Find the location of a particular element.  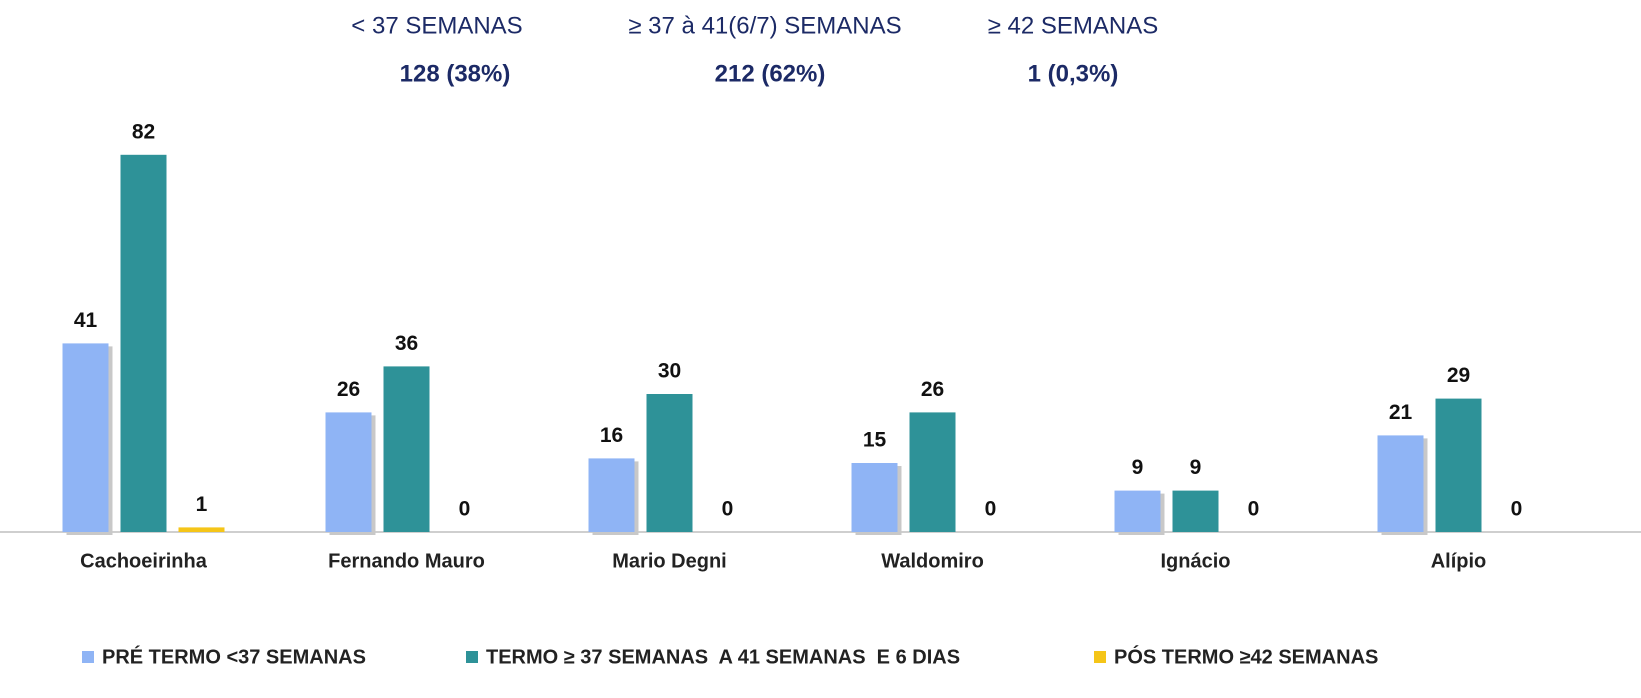

legend-label: PRÉ TERMO <37 SEMANAS is located at coordinates (234, 656).